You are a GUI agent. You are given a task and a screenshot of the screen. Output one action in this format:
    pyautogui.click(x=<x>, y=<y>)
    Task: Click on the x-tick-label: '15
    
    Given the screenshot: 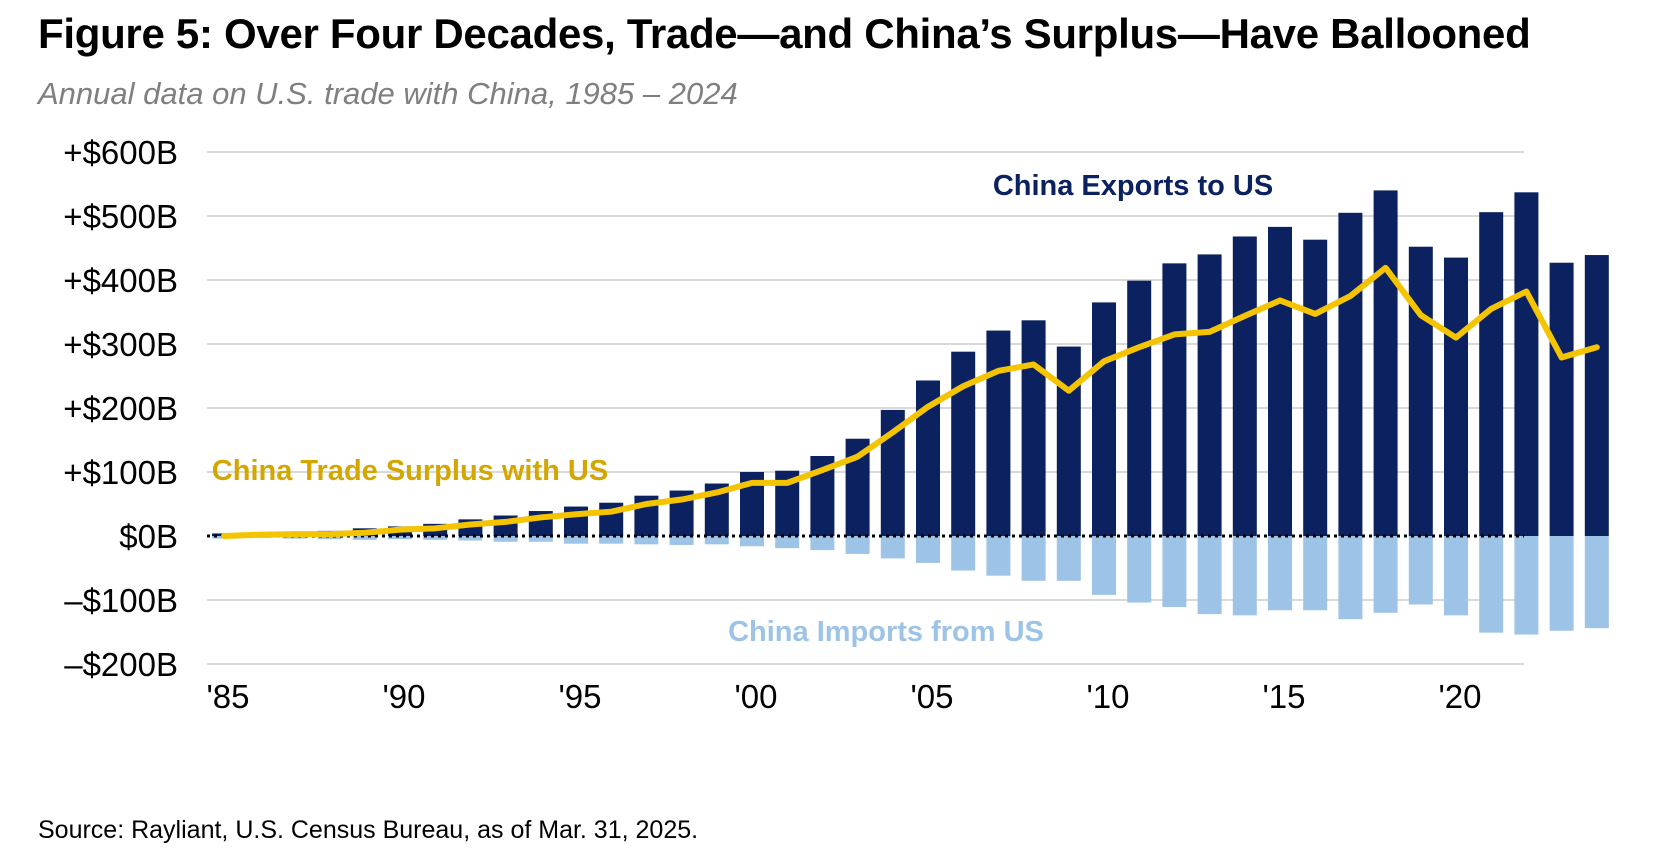 What is the action you would take?
    pyautogui.click(x=1283, y=696)
    